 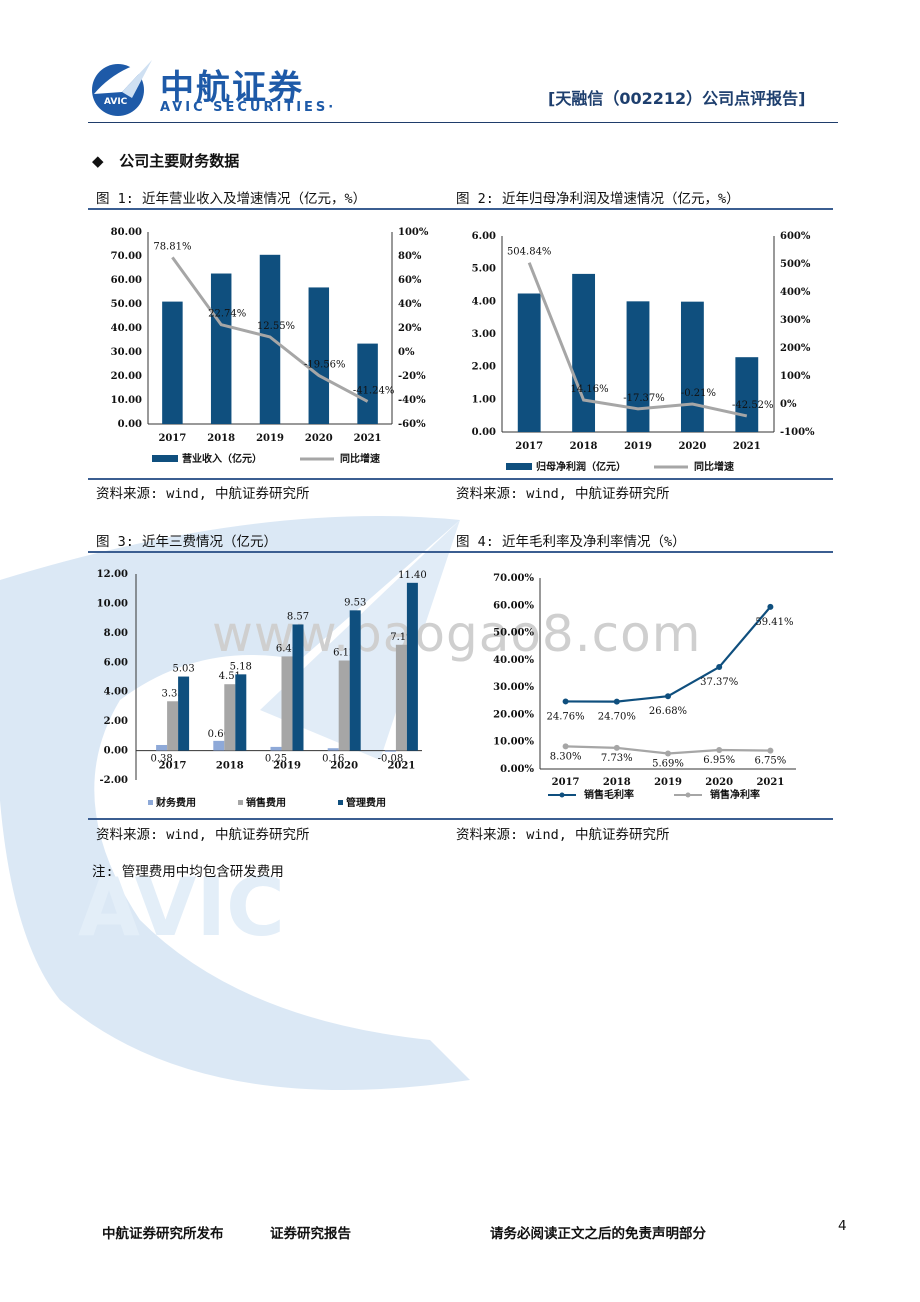 What do you see at coordinates (581, 466) in the screenshot?
I see `legend-bar-label: 归母净利润（亿元）` at bounding box center [581, 466].